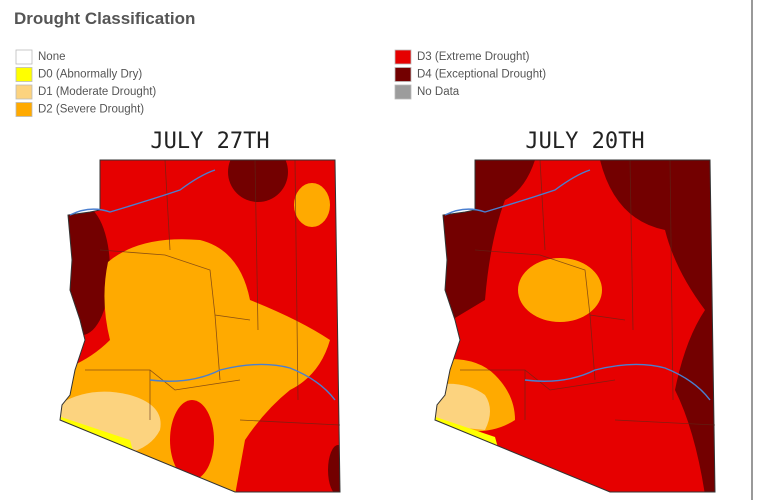 The height and width of the screenshot is (500, 757). I want to click on legend-label: D1 (Moderate Drought), so click(97, 92).